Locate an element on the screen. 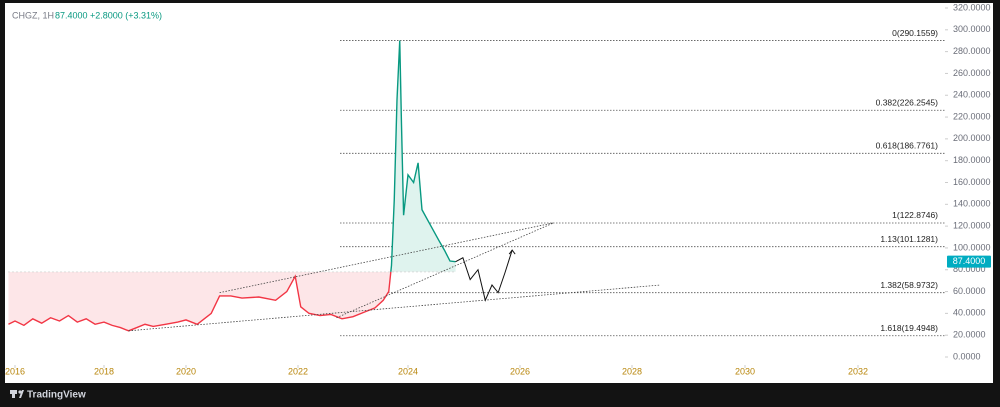 The image size is (1000, 407). x-tick-label: 2030 is located at coordinates (745, 371).